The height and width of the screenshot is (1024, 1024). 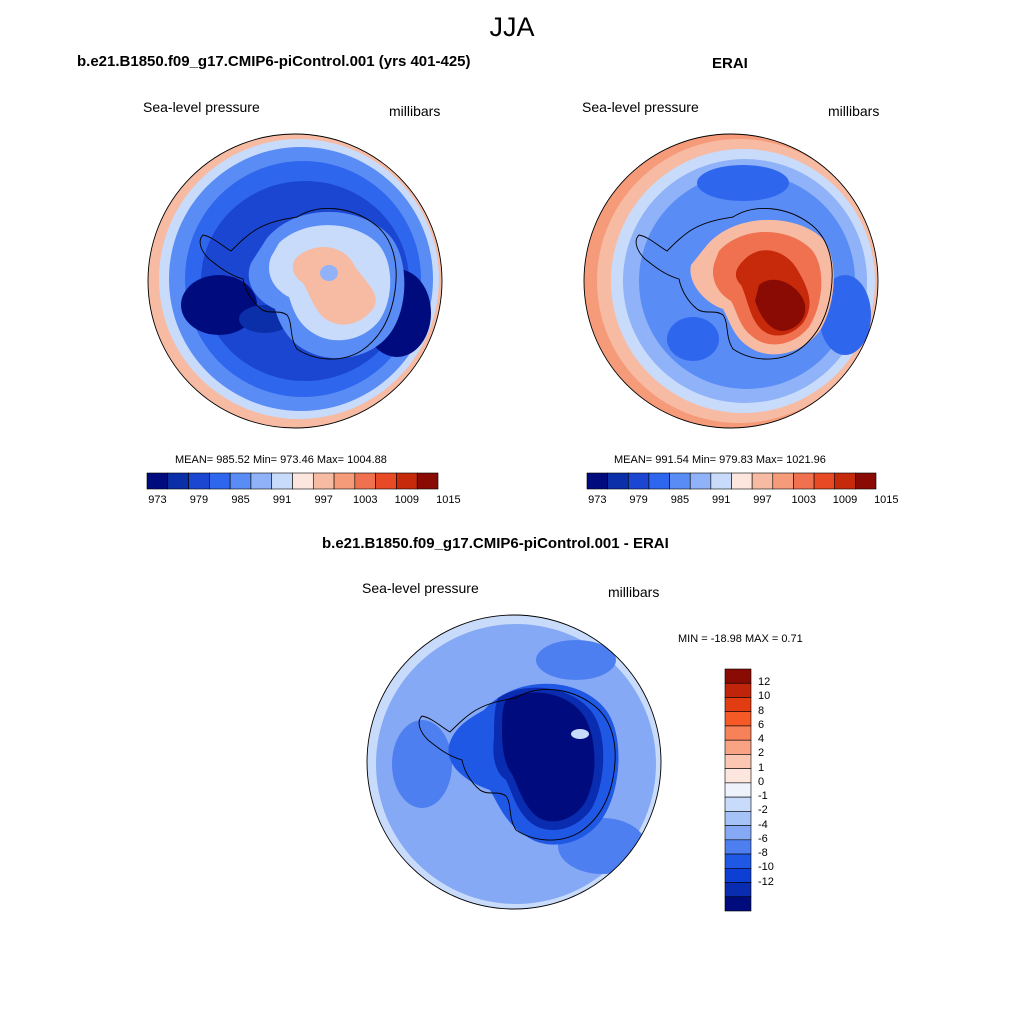 I want to click on obs-colorbar-tick-label: 991, so click(x=721, y=500).